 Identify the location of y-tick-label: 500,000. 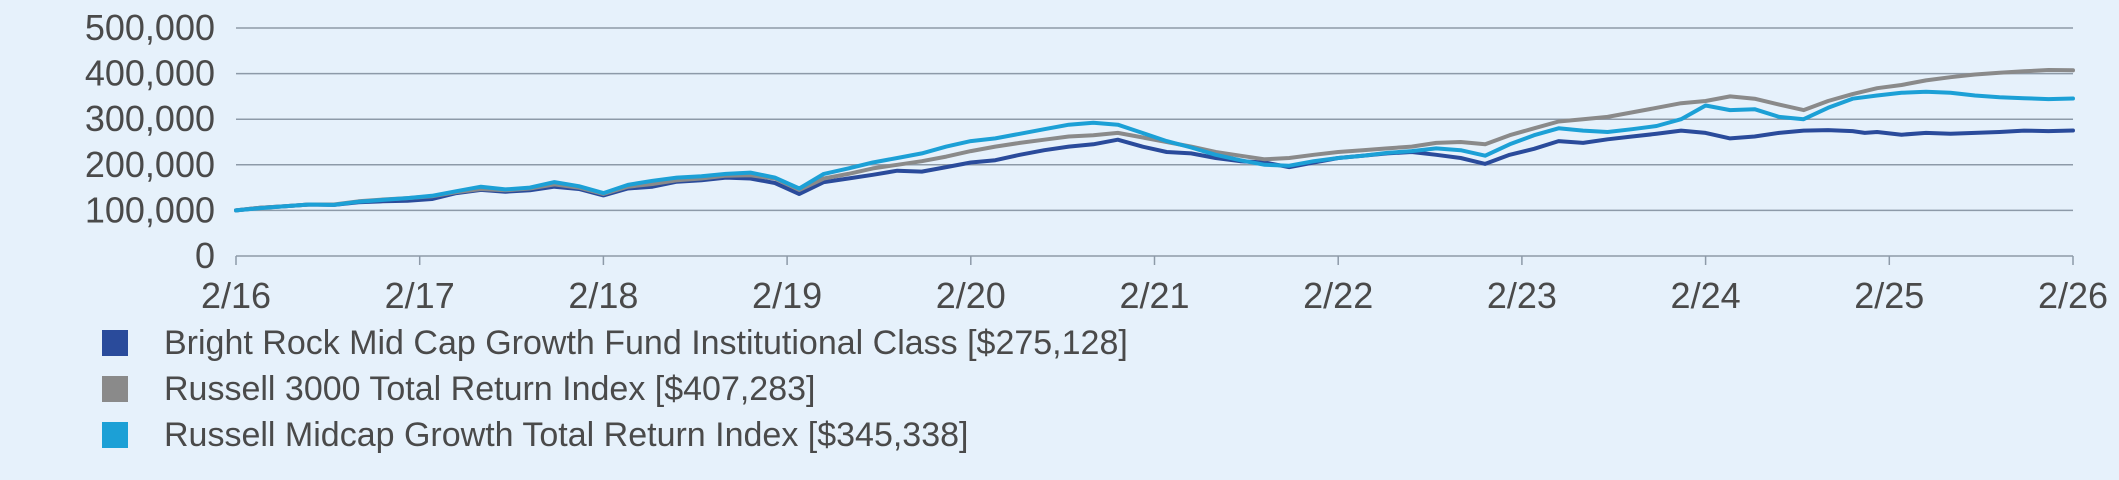
(150, 27).